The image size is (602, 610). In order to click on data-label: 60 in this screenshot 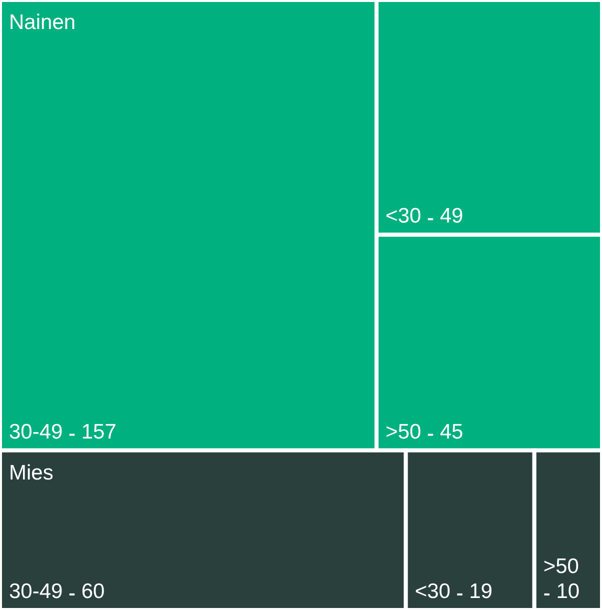, I will do `click(93, 591)`.